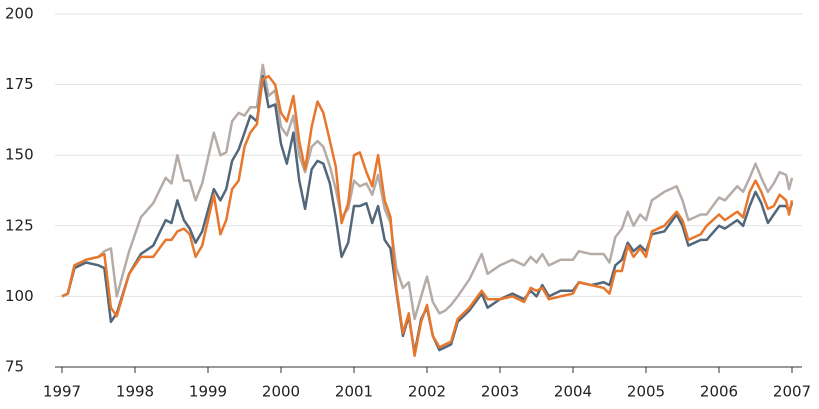 This screenshot has width=819, height=409. I want to click on x-tick-label: 1998, so click(135, 392).